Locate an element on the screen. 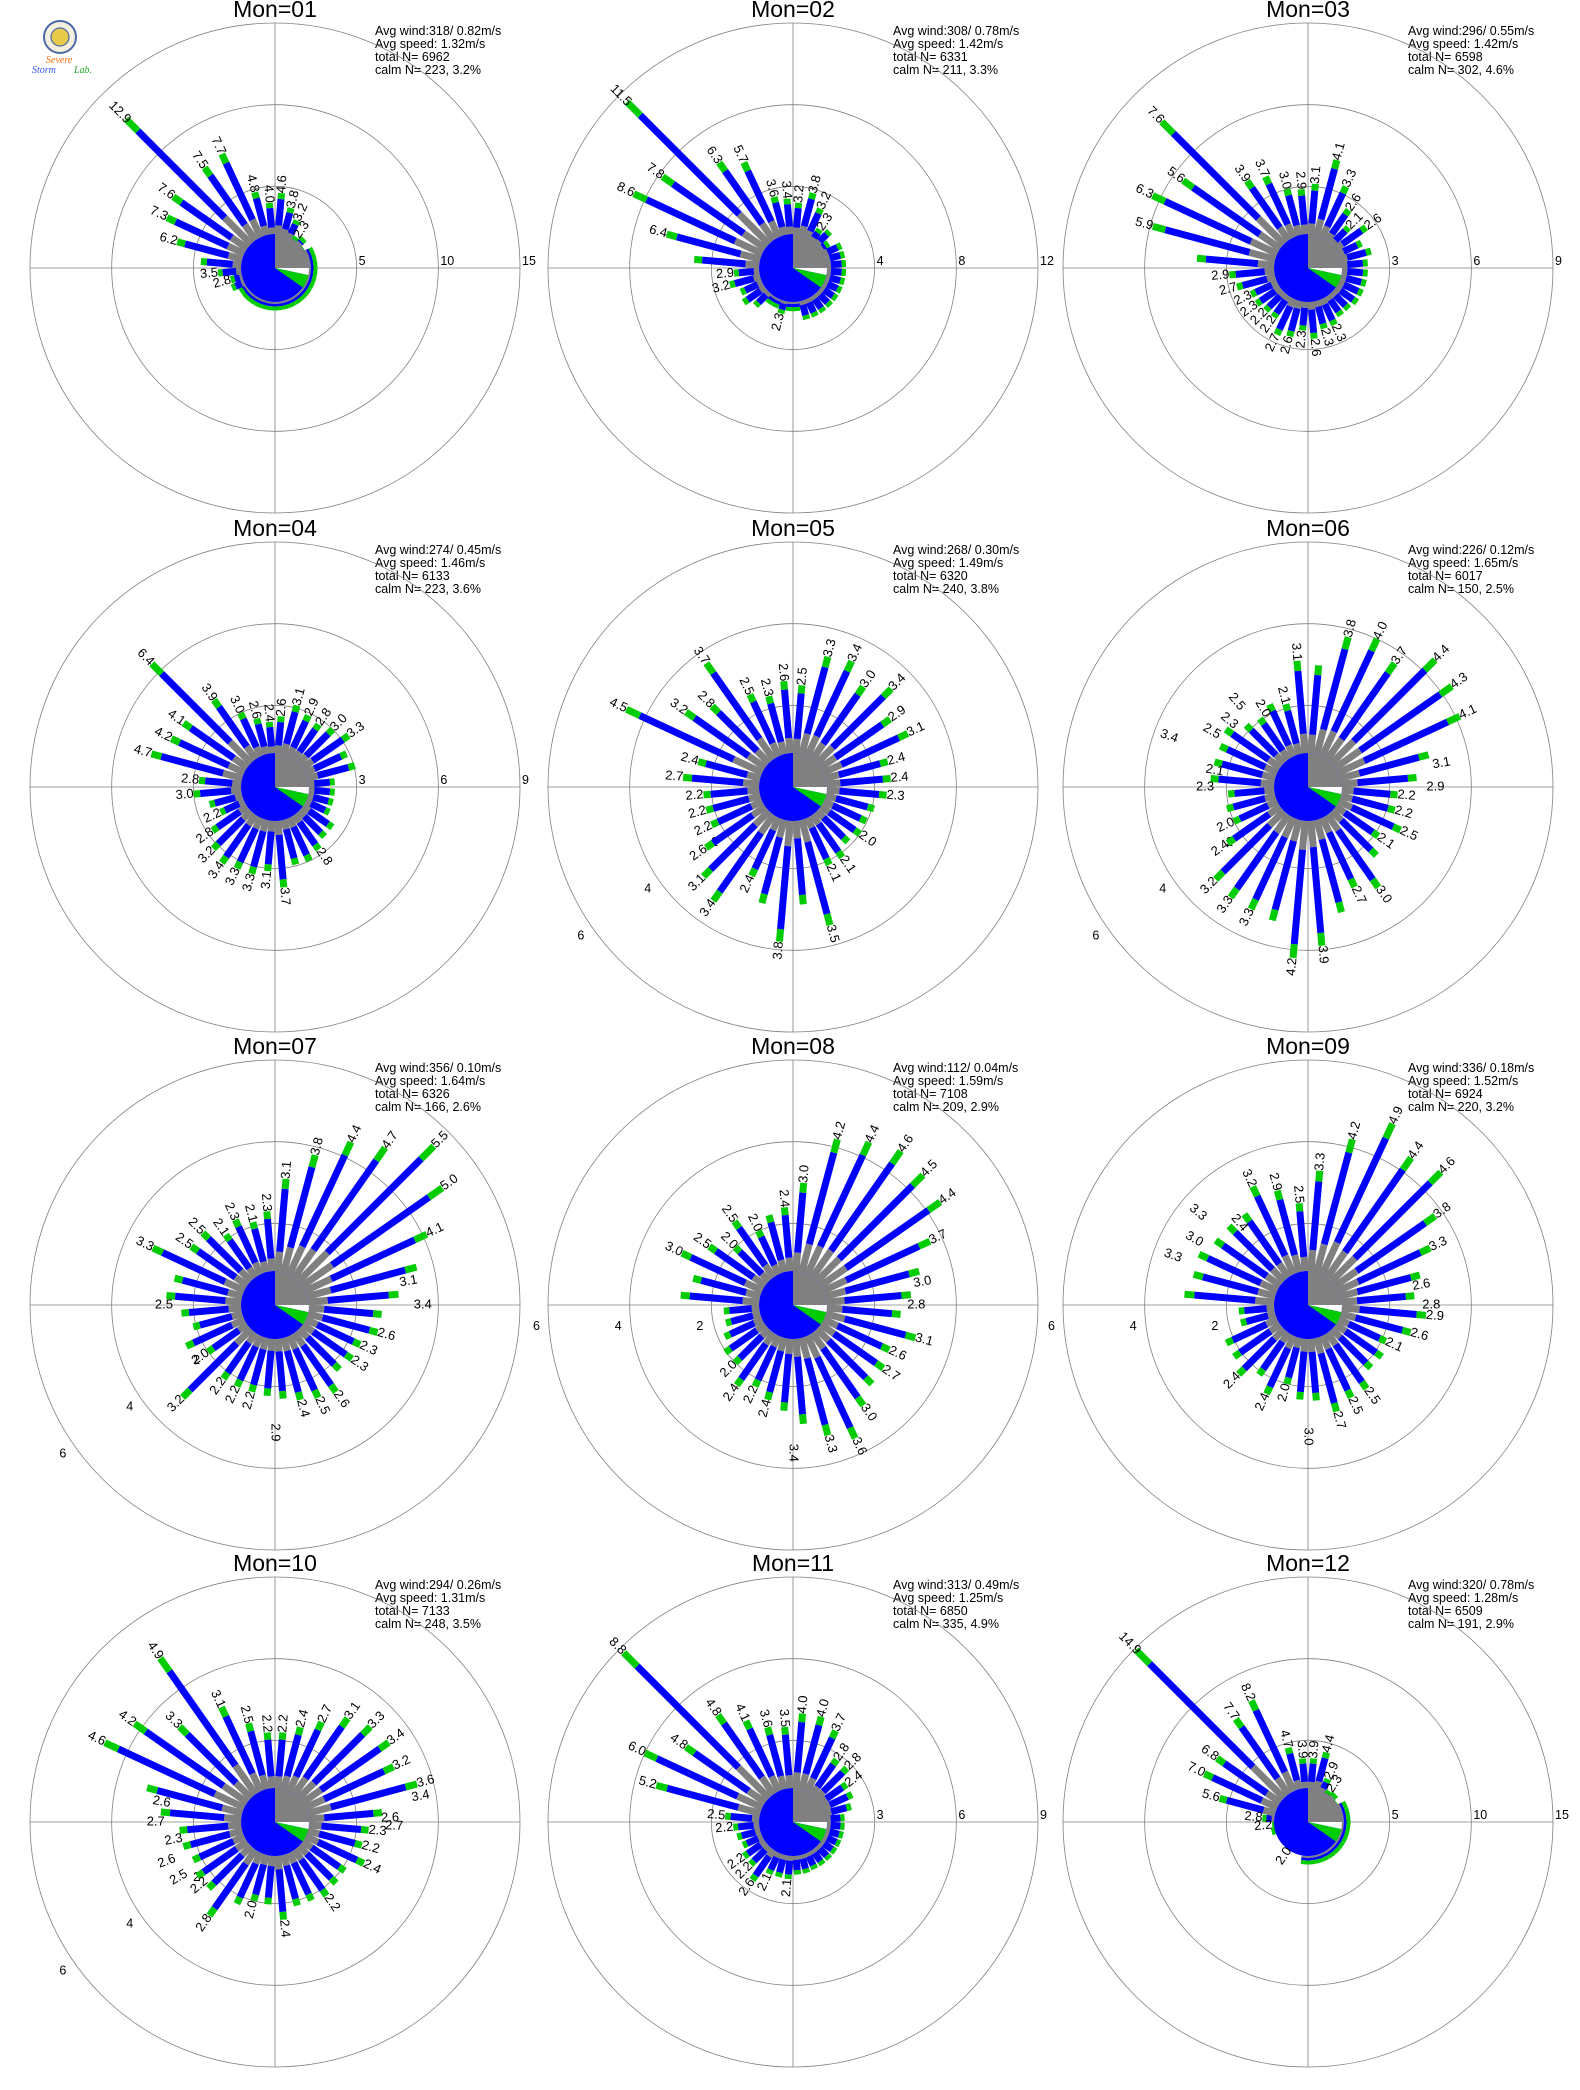 Image resolution: width=1580 pixels, height=2090 pixels. bar-value-label: 2.6 is located at coordinates (1421, 1284).